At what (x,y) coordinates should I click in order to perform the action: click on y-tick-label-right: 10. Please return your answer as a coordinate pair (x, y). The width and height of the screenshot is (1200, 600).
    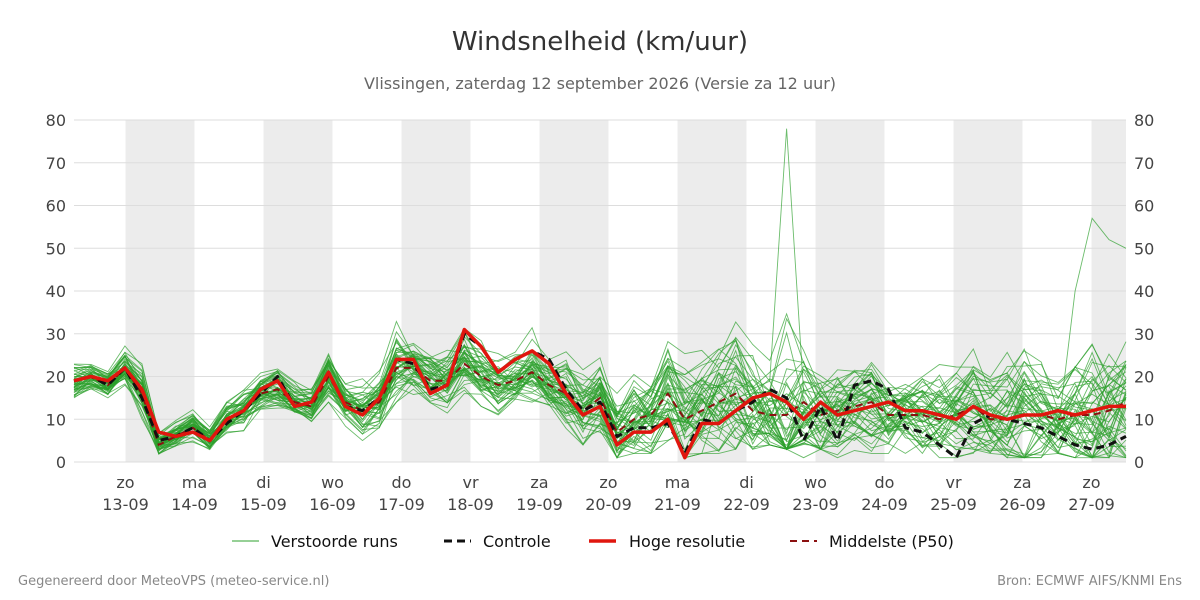
    Looking at the image, I should click on (1144, 419).